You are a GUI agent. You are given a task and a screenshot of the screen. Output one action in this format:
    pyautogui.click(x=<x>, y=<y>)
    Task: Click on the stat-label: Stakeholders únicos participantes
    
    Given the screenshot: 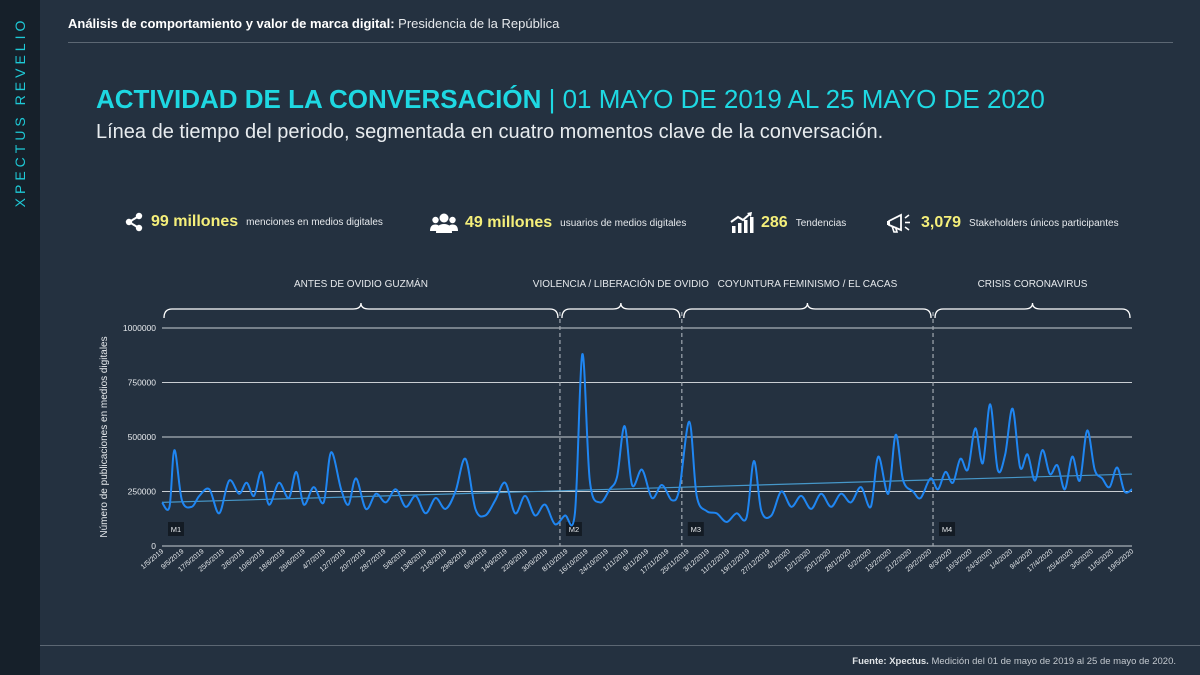 What is the action you would take?
    pyautogui.click(x=1044, y=223)
    